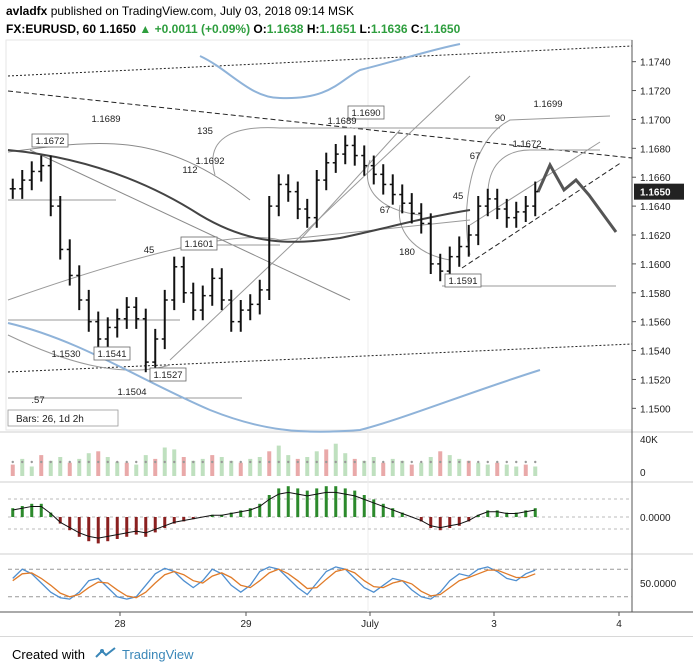 The height and width of the screenshot is (671, 693). Describe the element at coordinates (129, 171) in the screenshot. I see `trend-line-a` at that location.